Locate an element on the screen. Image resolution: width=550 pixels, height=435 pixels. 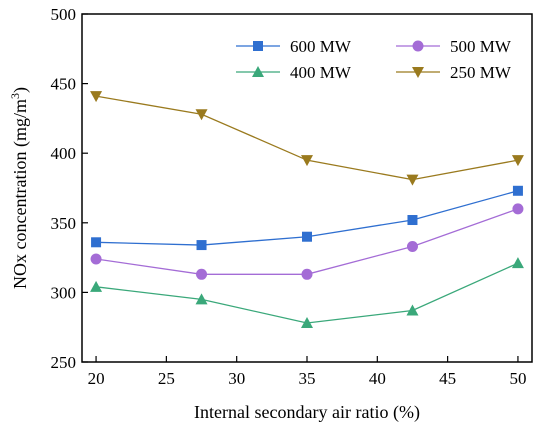
legend-item-250-mw: 250 MW is located at coordinates (454, 72).